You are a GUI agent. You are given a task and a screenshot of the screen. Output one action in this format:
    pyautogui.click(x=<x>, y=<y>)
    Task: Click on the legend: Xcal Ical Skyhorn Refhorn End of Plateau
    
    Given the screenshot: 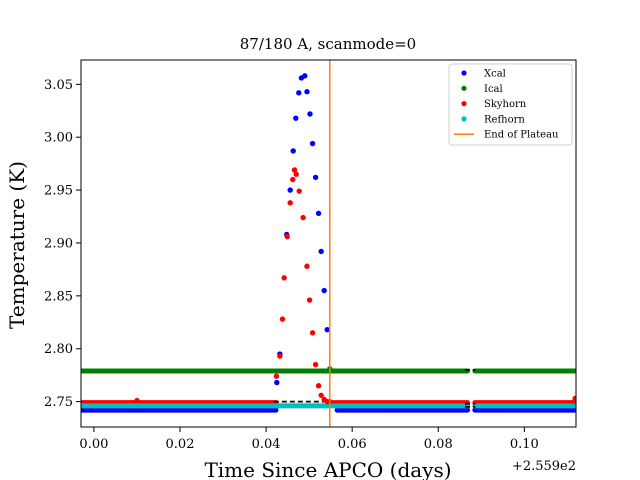 What is the action you would take?
    pyautogui.click(x=510, y=104)
    